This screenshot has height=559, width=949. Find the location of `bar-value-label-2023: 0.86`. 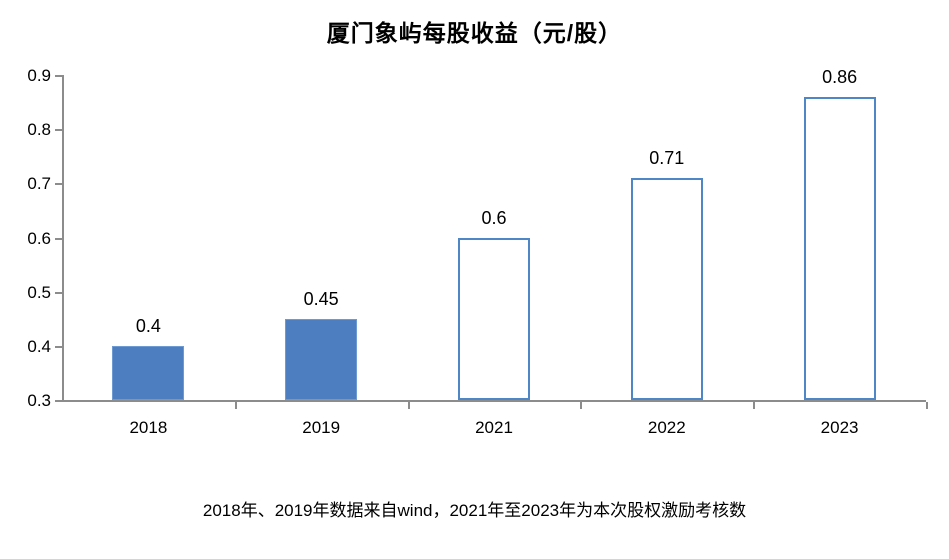

bar-value-label-2023: 0.86 is located at coordinates (840, 76).